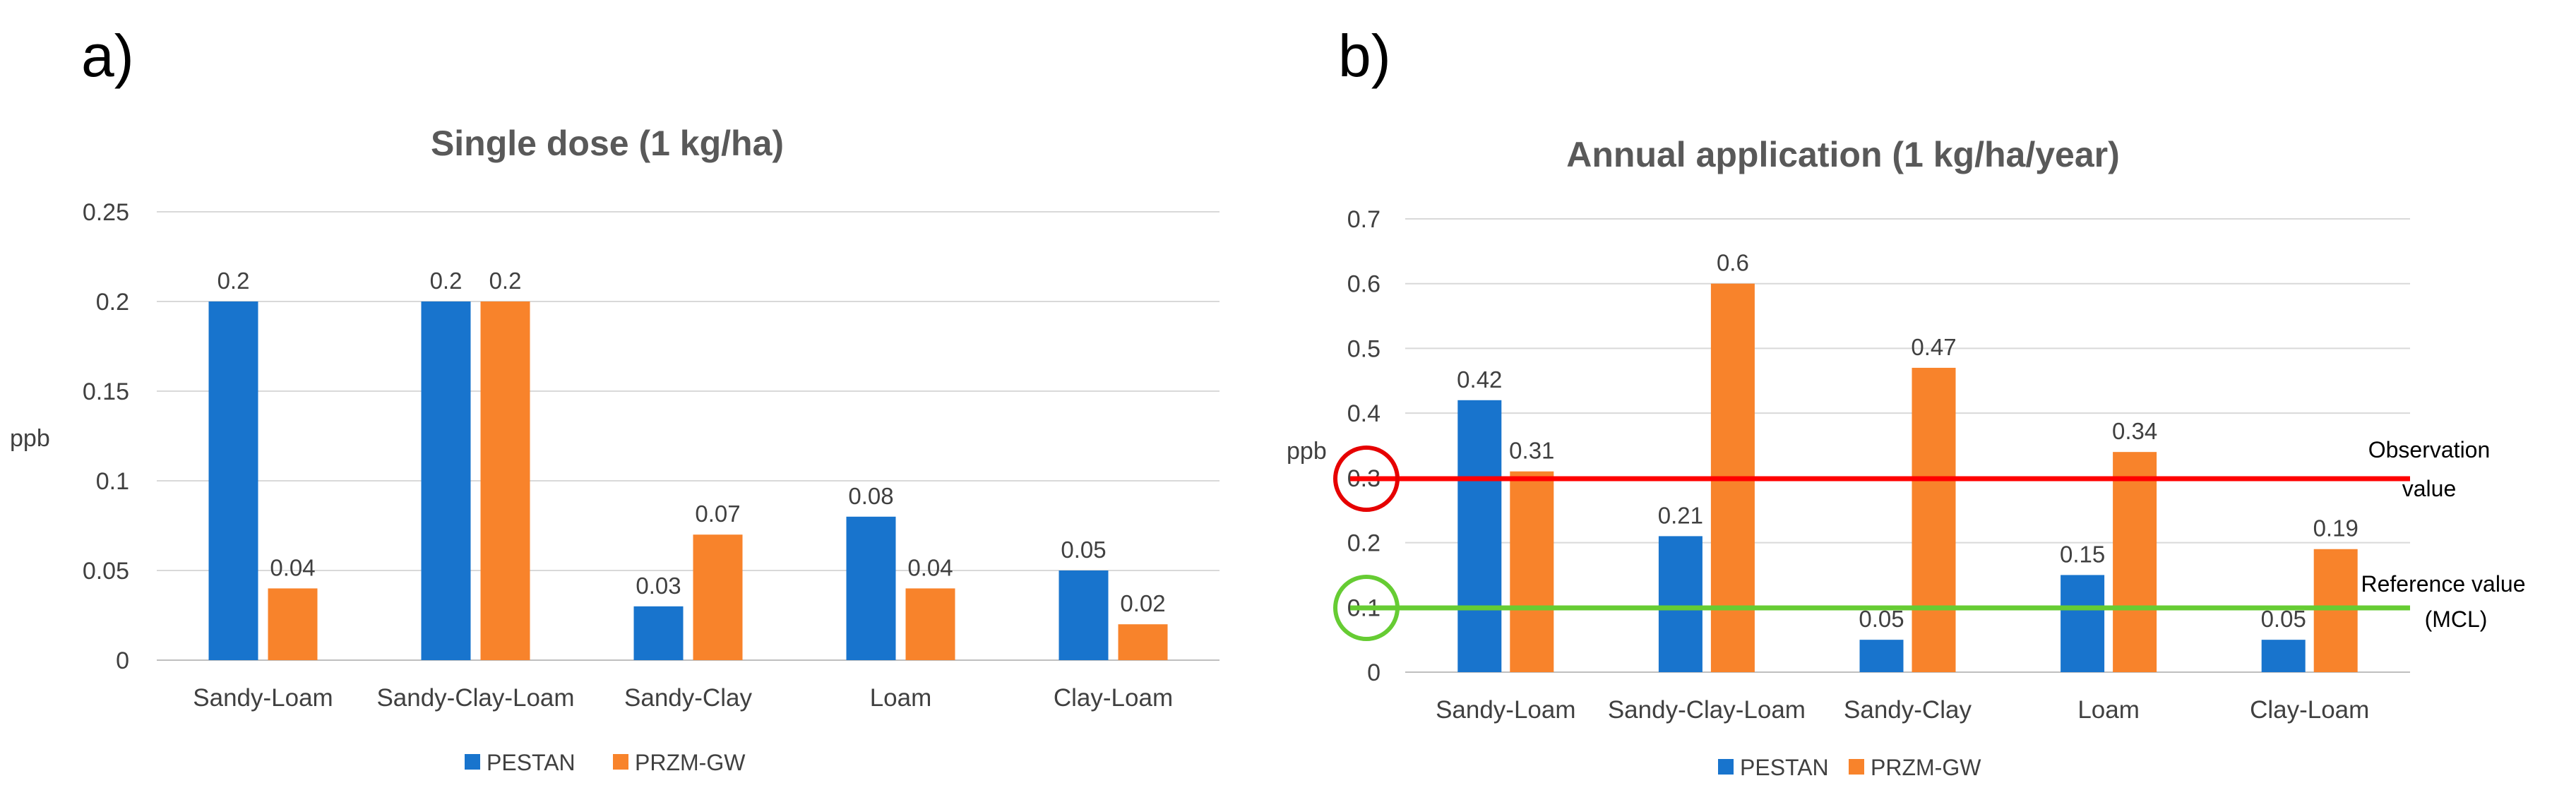 The image size is (2576, 807). What do you see at coordinates (106, 571) in the screenshot?
I see `chart-a-ytick: 0.05` at bounding box center [106, 571].